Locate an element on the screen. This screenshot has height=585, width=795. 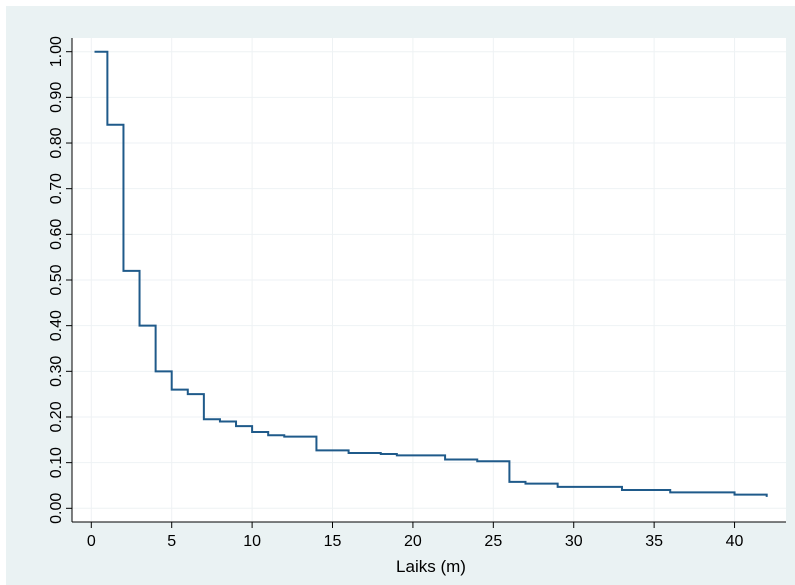
y-tick-label: 0.50 is located at coordinates (56, 279).